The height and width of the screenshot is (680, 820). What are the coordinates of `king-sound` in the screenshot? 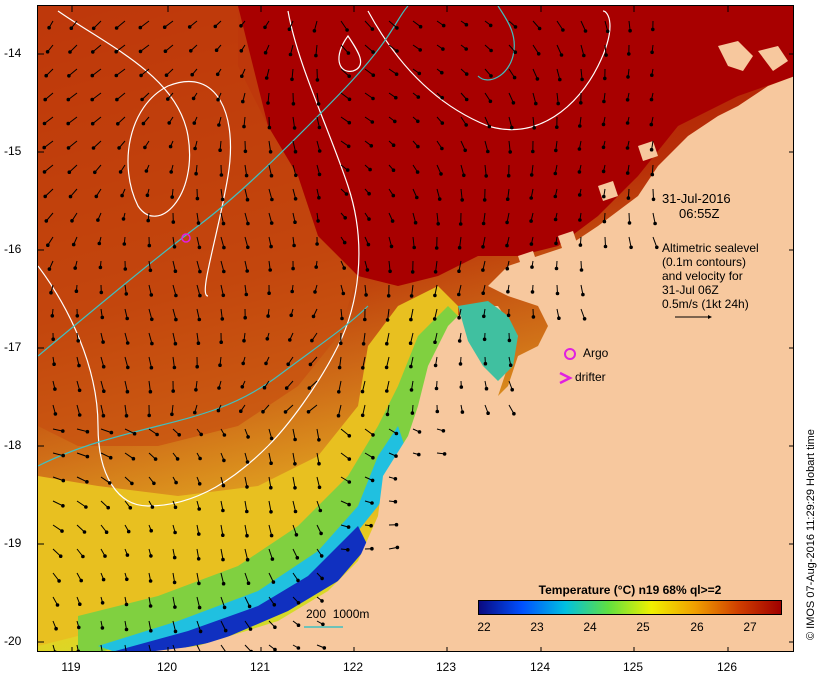 It's located at (488, 341).